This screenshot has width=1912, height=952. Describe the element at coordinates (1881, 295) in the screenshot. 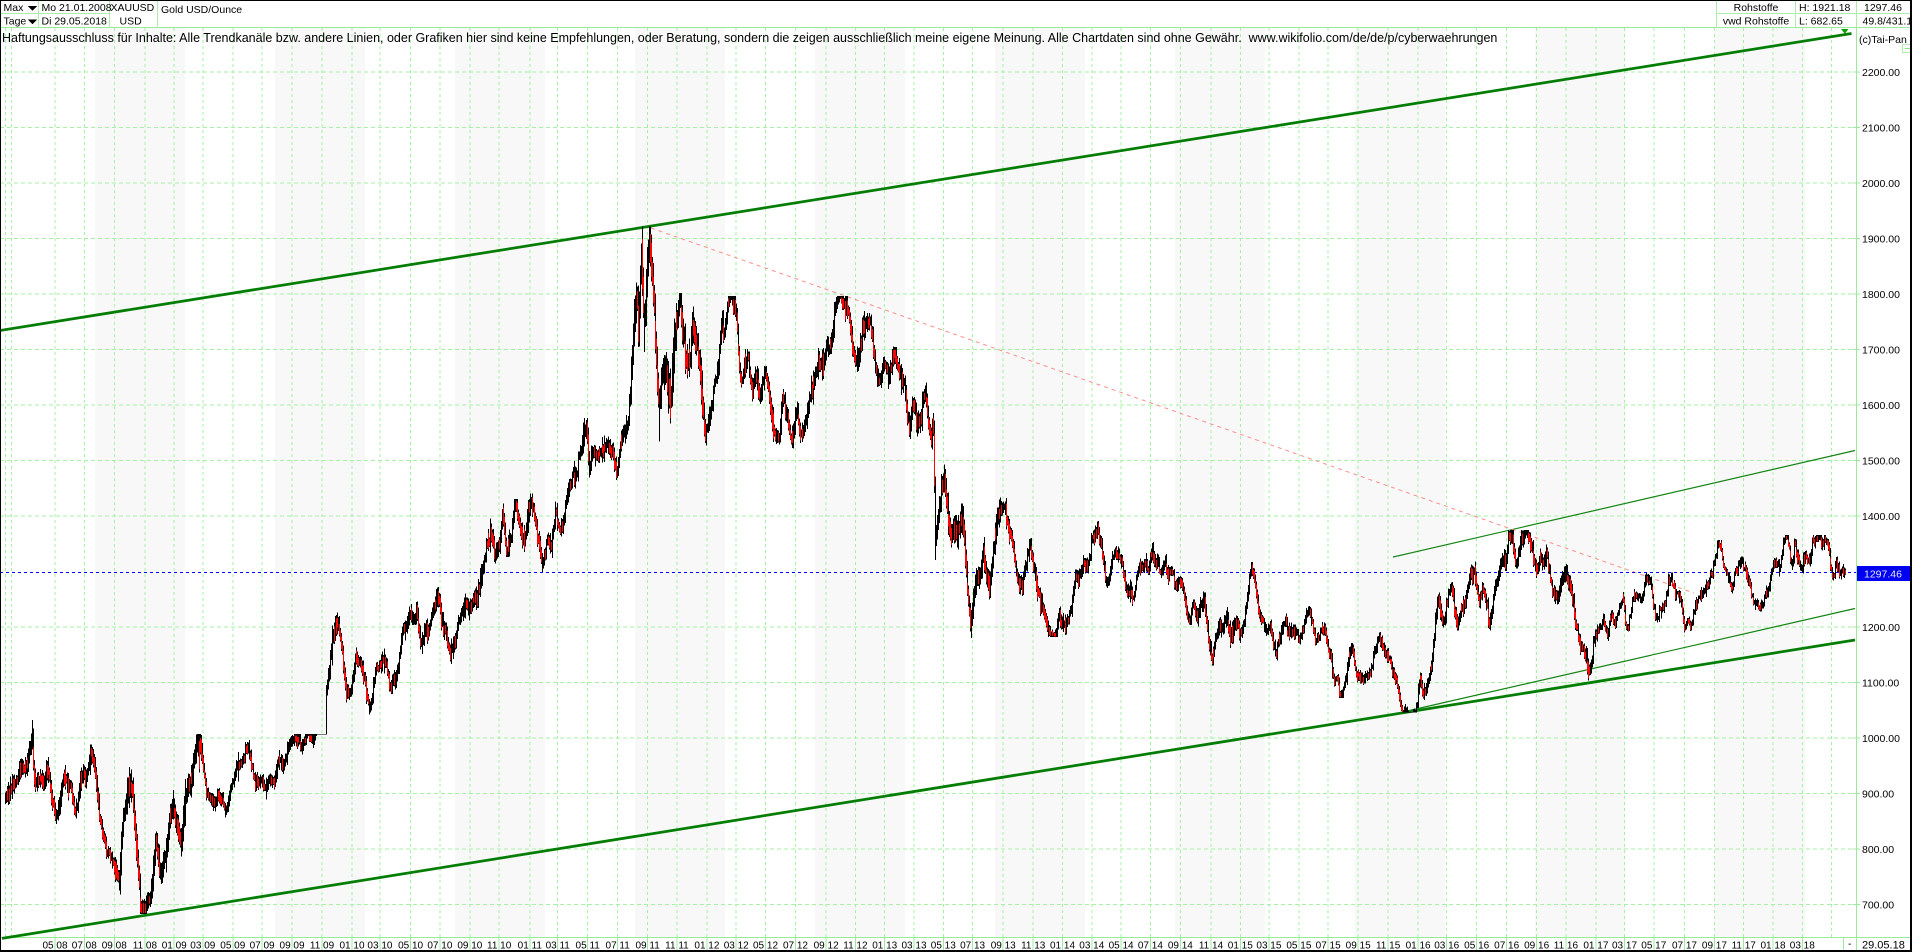

I see `svg-text: 1800.00` at that location.